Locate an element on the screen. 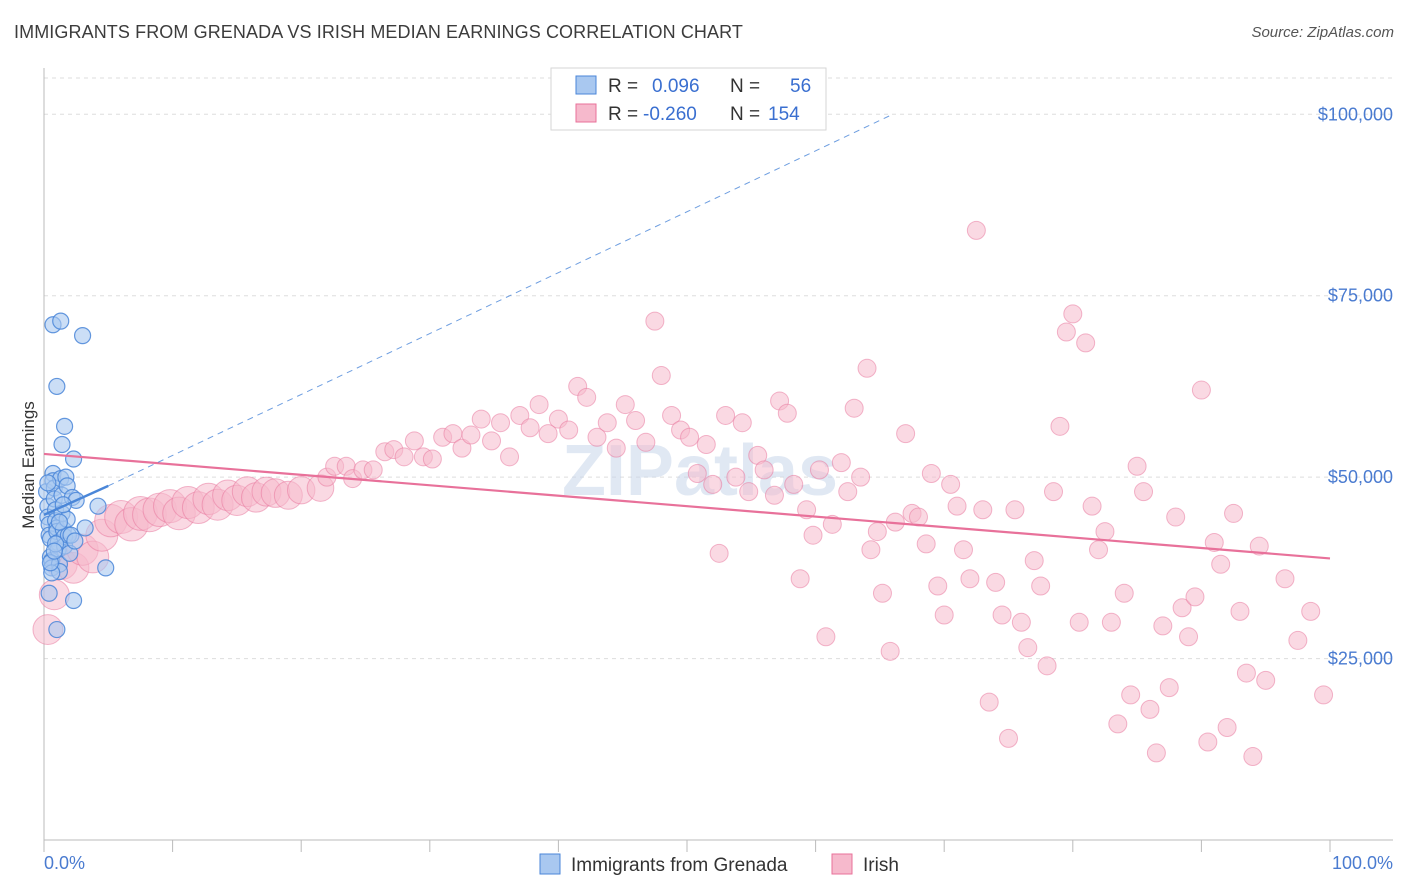  bottom-legend-swatch-grenada is located at coordinates (550, 864).